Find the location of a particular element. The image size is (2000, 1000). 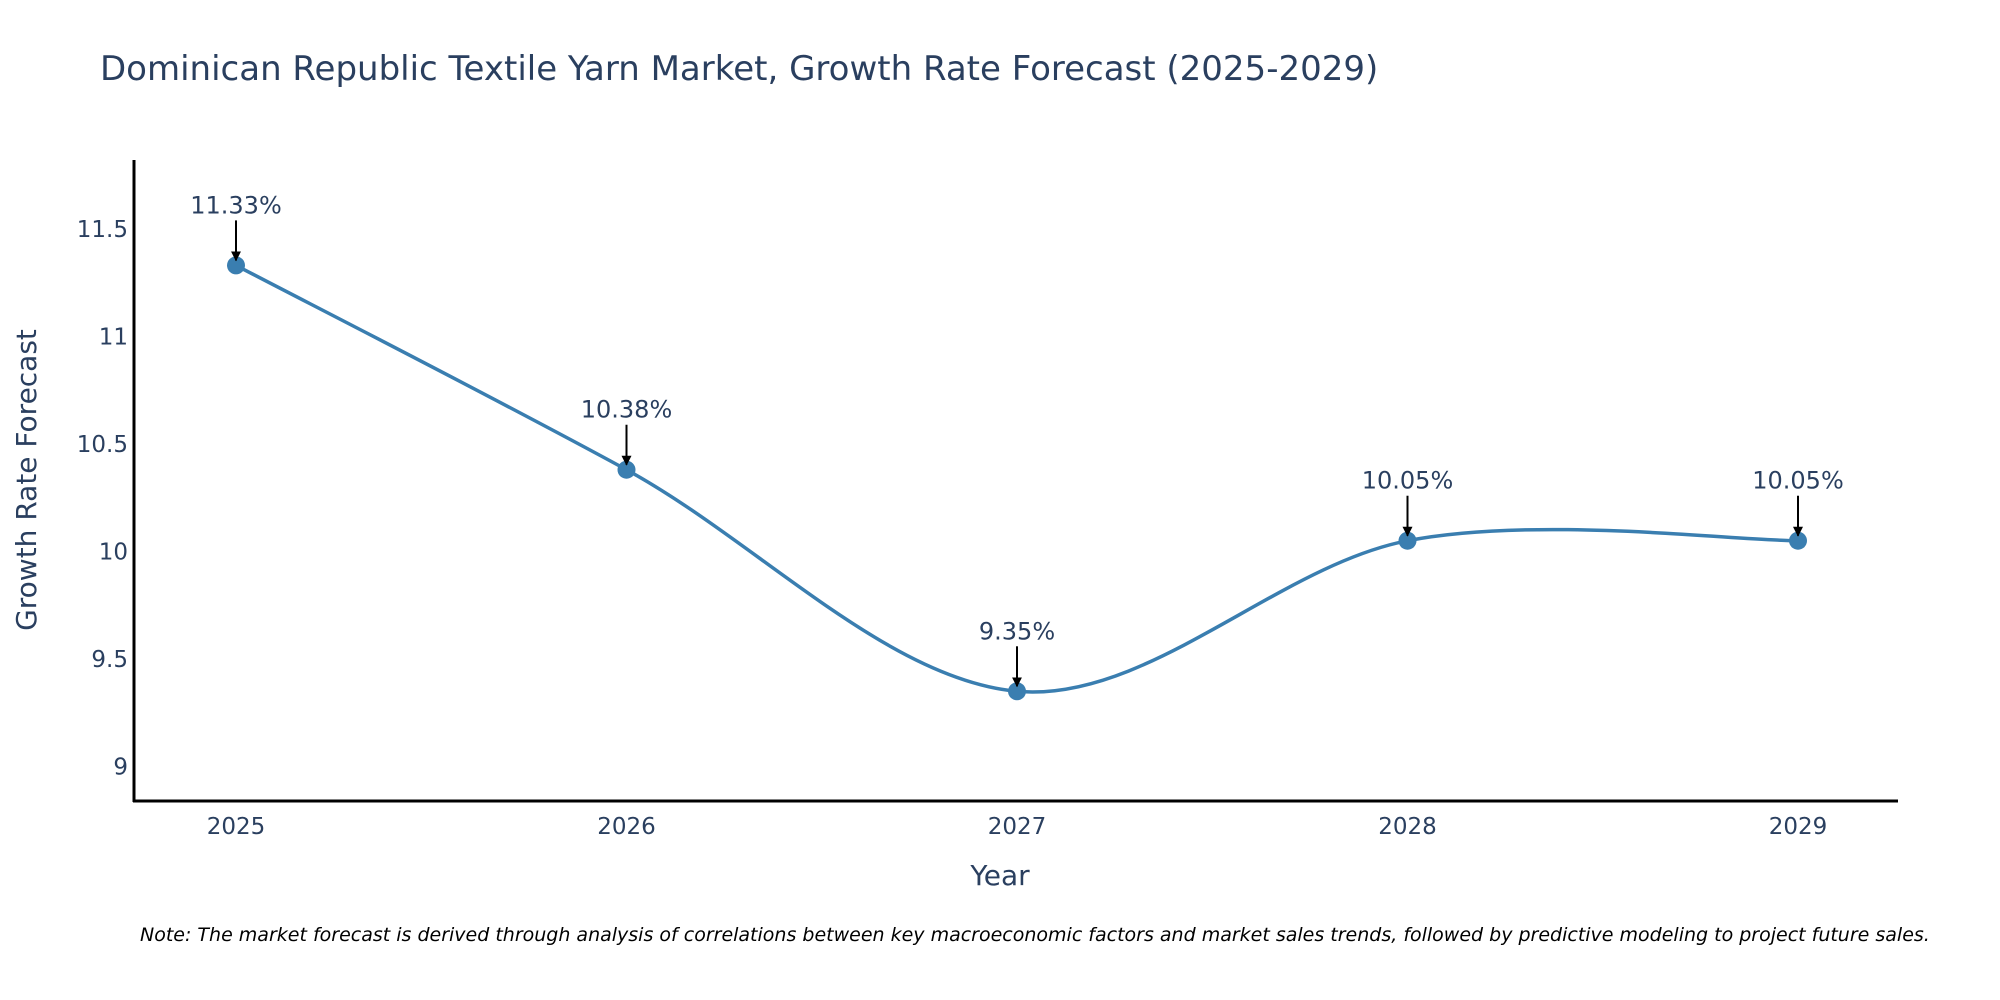

x-tick-label: 2029 is located at coordinates (1798, 827).